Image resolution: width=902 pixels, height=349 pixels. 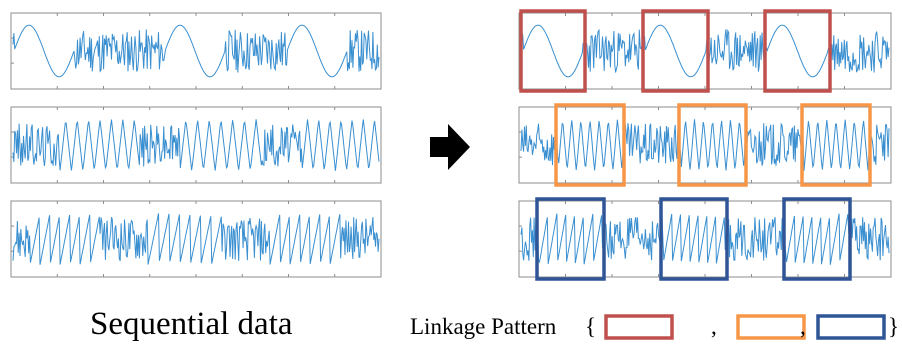 What do you see at coordinates (771, 327) in the screenshot?
I see `legend-box-orange` at bounding box center [771, 327].